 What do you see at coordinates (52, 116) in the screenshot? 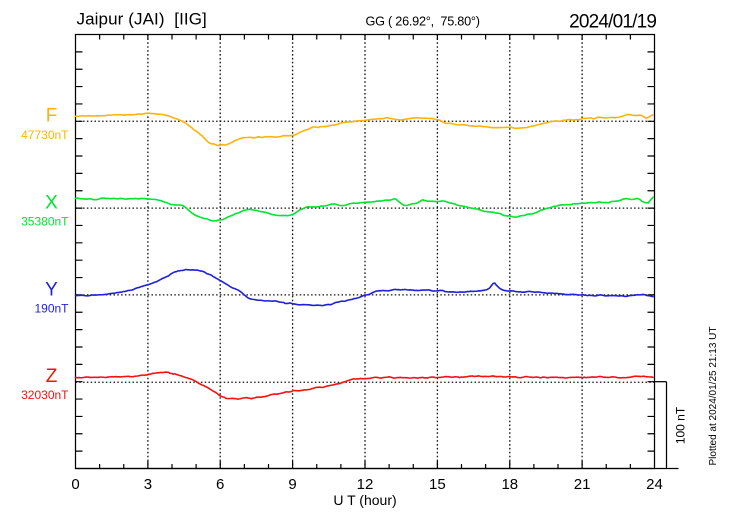
I see `svg-text: F` at bounding box center [52, 116].